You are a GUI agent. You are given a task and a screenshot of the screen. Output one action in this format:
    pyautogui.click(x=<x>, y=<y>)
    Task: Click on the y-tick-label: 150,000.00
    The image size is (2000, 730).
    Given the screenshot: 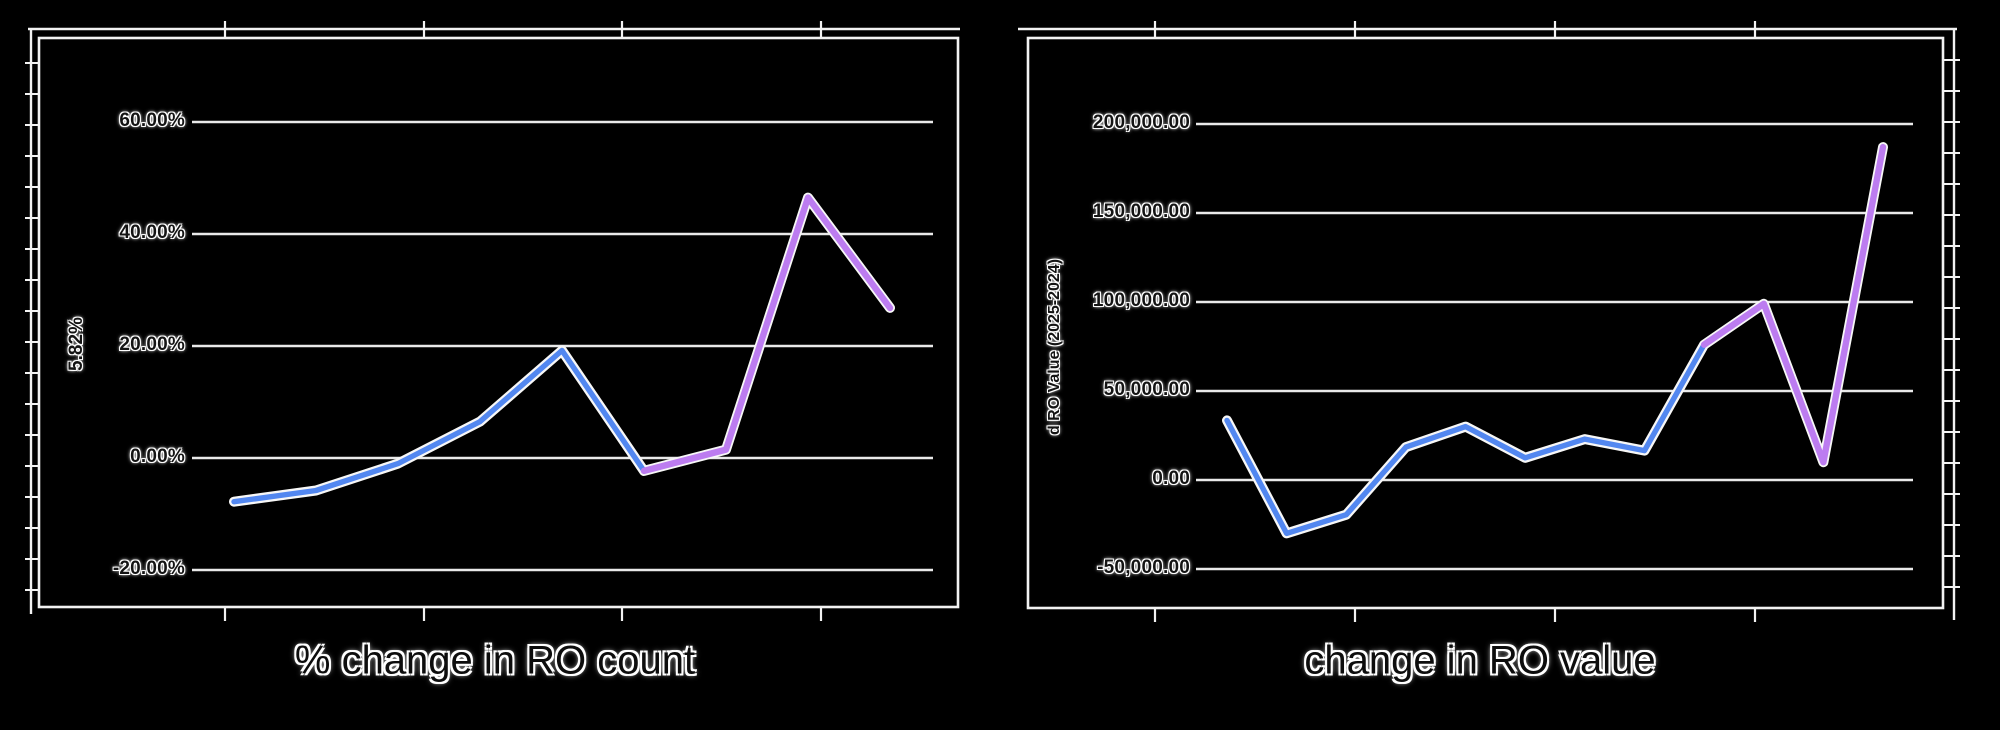 What is the action you would take?
    pyautogui.click(x=1141, y=211)
    